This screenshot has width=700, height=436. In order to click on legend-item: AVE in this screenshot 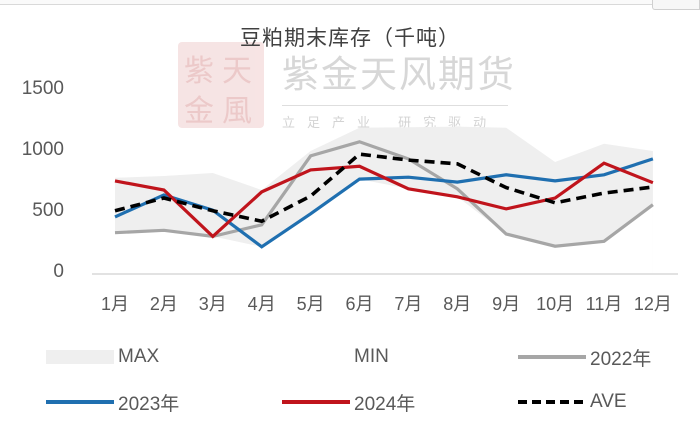, I will do `click(572, 402)`.